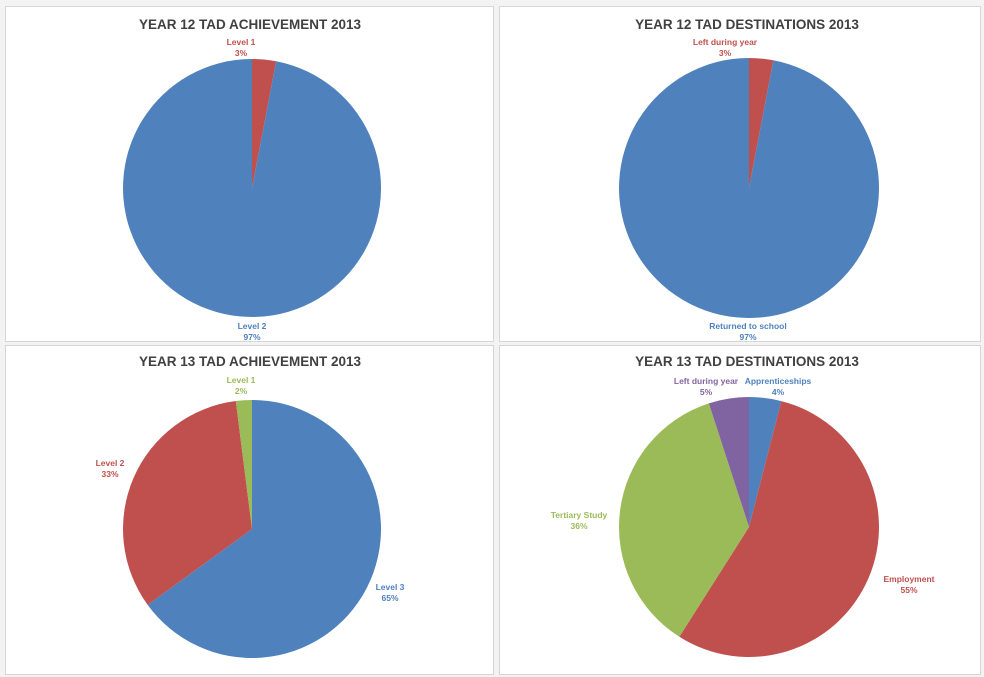 The height and width of the screenshot is (677, 984). What do you see at coordinates (250, 361) in the screenshot?
I see `chart-title: YEAR 13 TAD ACHIEVEMENT 2013` at bounding box center [250, 361].